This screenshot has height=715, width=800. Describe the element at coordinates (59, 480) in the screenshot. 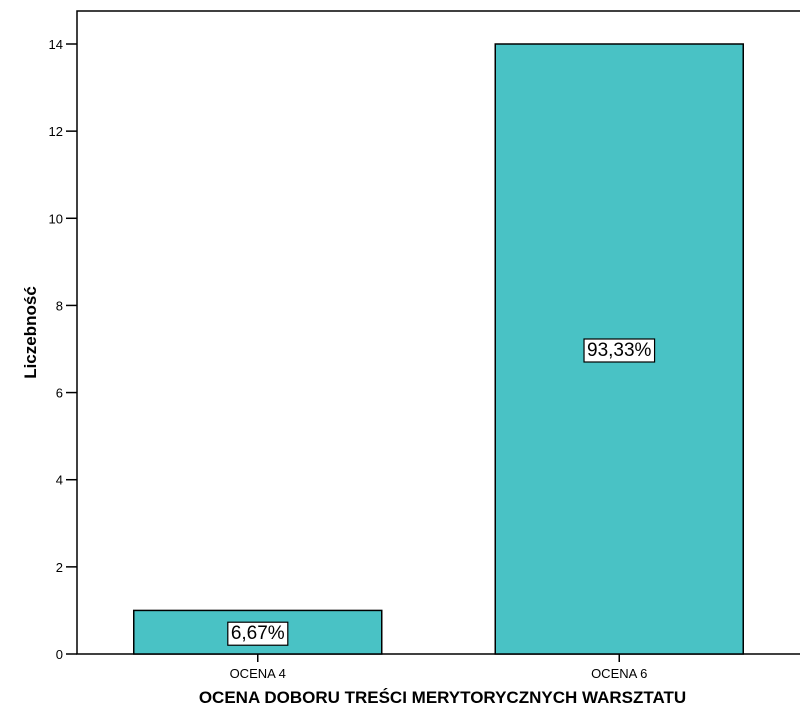

I see `y-tick-label: 4` at that location.